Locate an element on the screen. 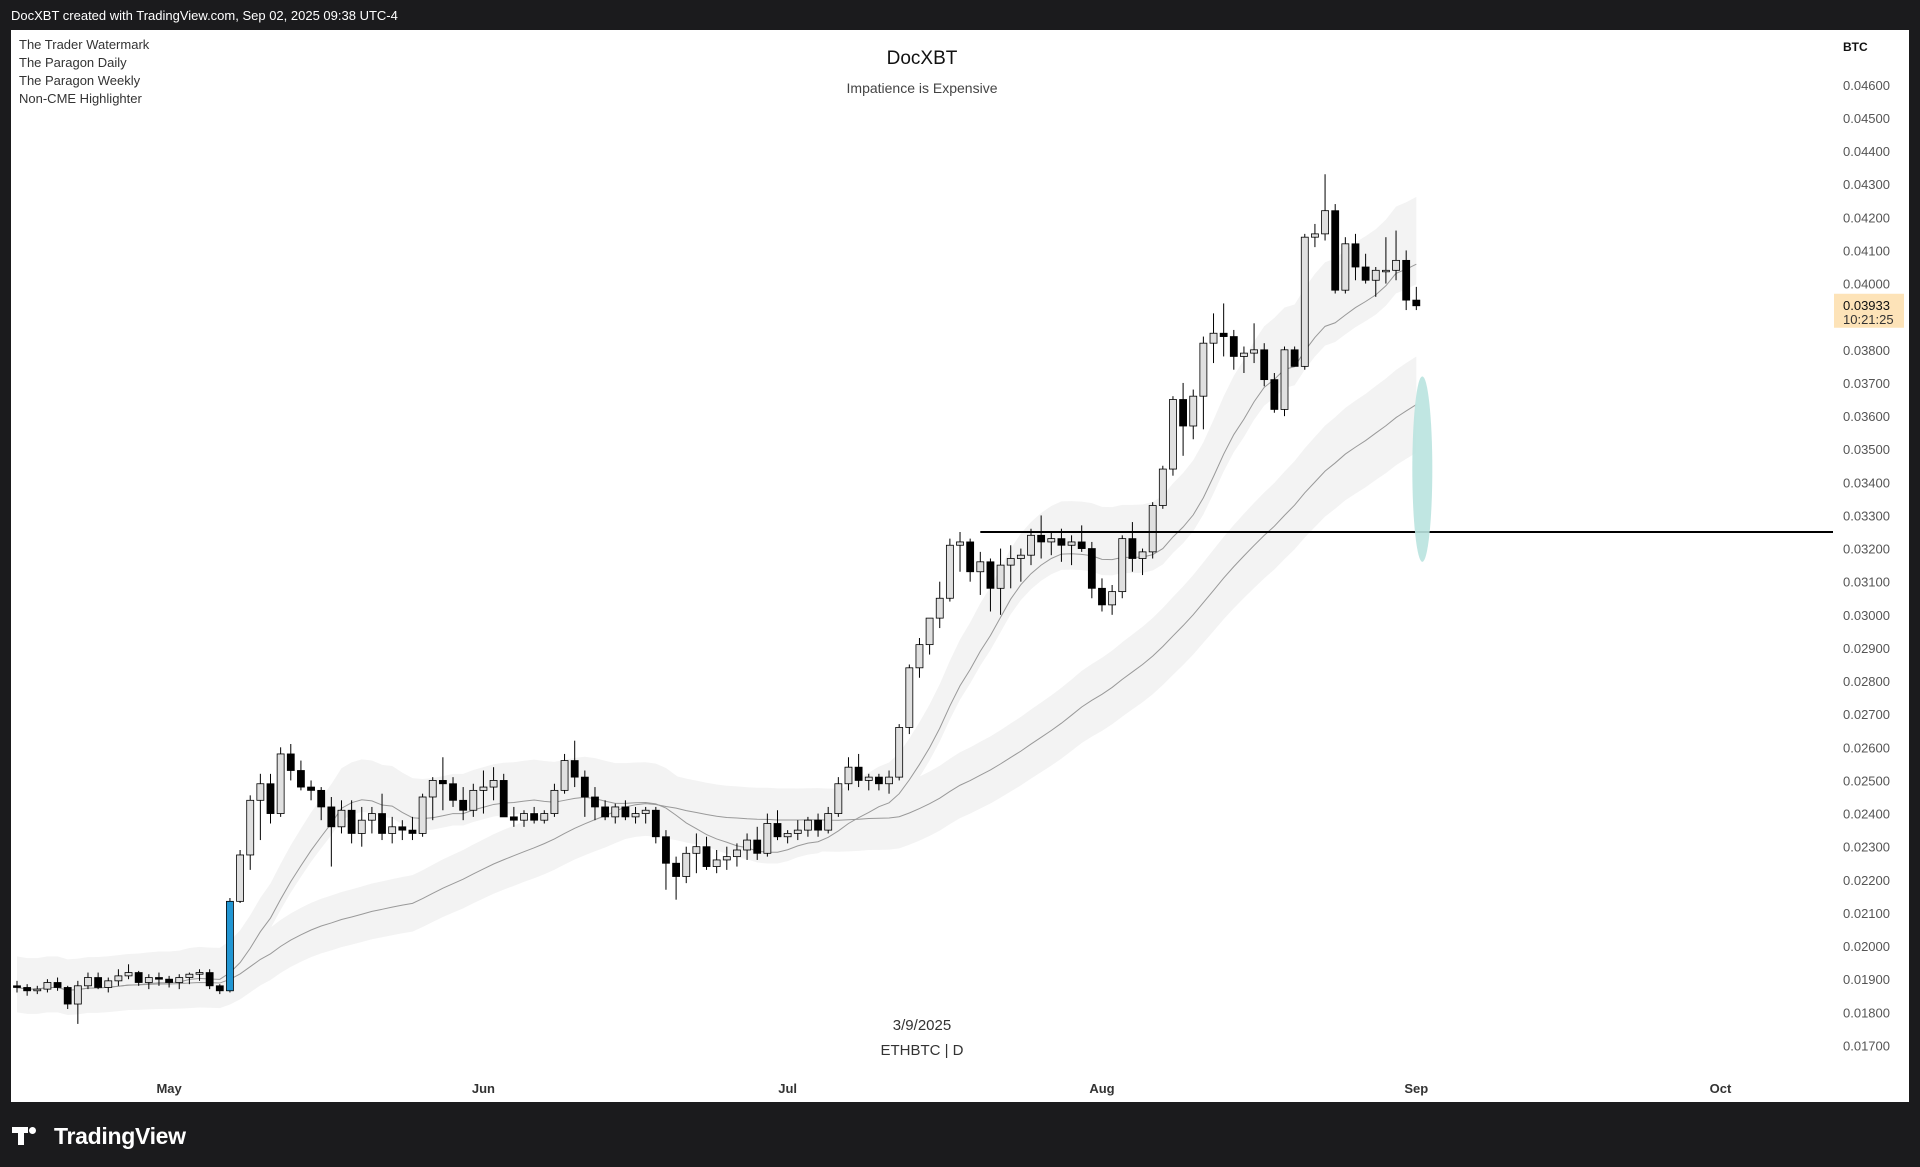  tradingview-logo: TradingView is located at coordinates (99, 1136).